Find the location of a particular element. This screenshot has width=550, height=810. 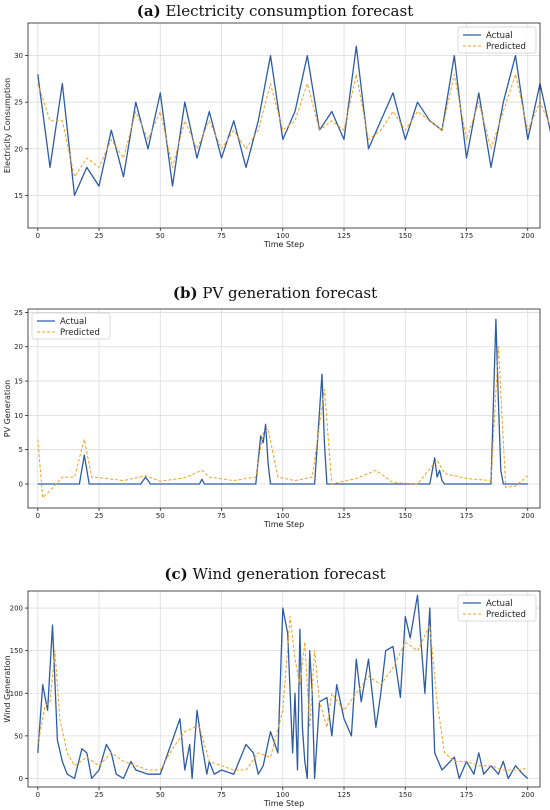

chart-b-title: (b) PV generation forecast is located at coordinates (275, 293).